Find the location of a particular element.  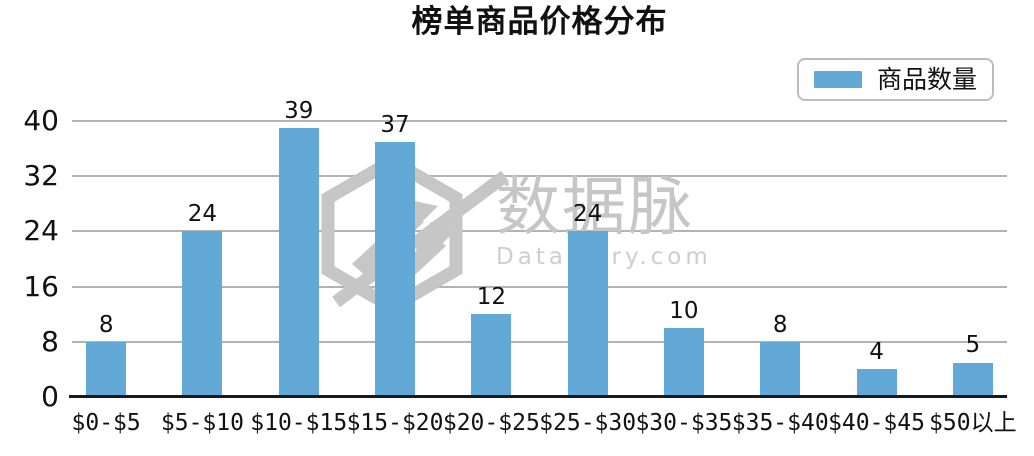

y-tick-label: 16 is located at coordinates (41, 286).